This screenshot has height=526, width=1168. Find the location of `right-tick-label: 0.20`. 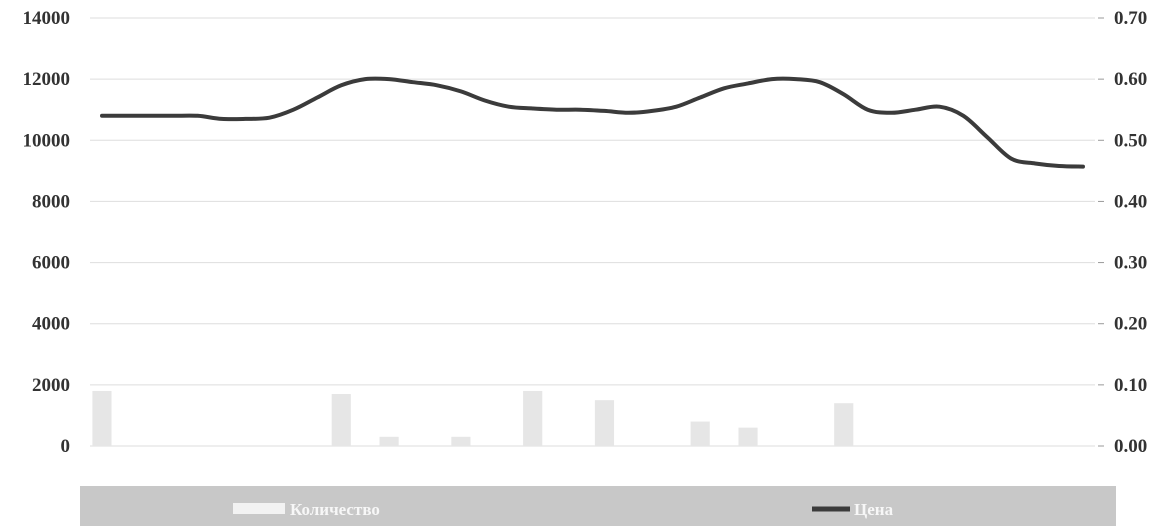

right-tick-label: 0.20 is located at coordinates (1130, 324).